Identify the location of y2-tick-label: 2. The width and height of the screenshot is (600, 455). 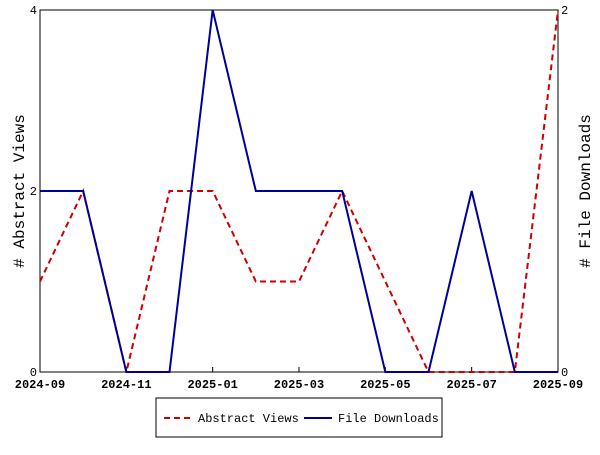
(564, 11).